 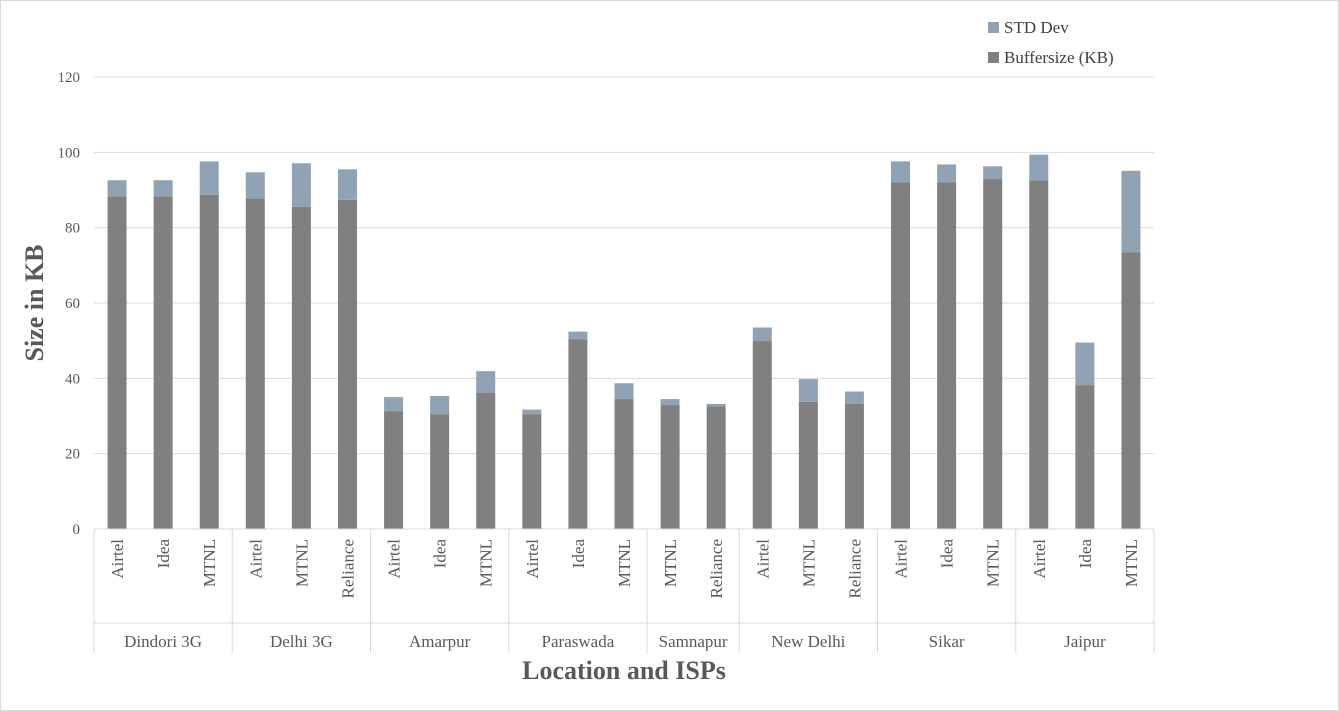 I want to click on y-tick-label: 0, so click(x=77, y=530).